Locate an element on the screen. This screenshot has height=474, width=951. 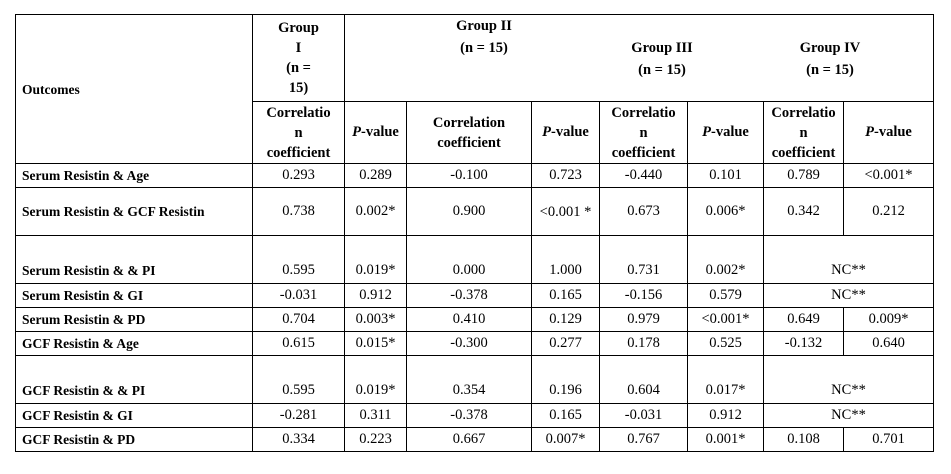
outcomes-header: Outcomes is located at coordinates (134, 89).